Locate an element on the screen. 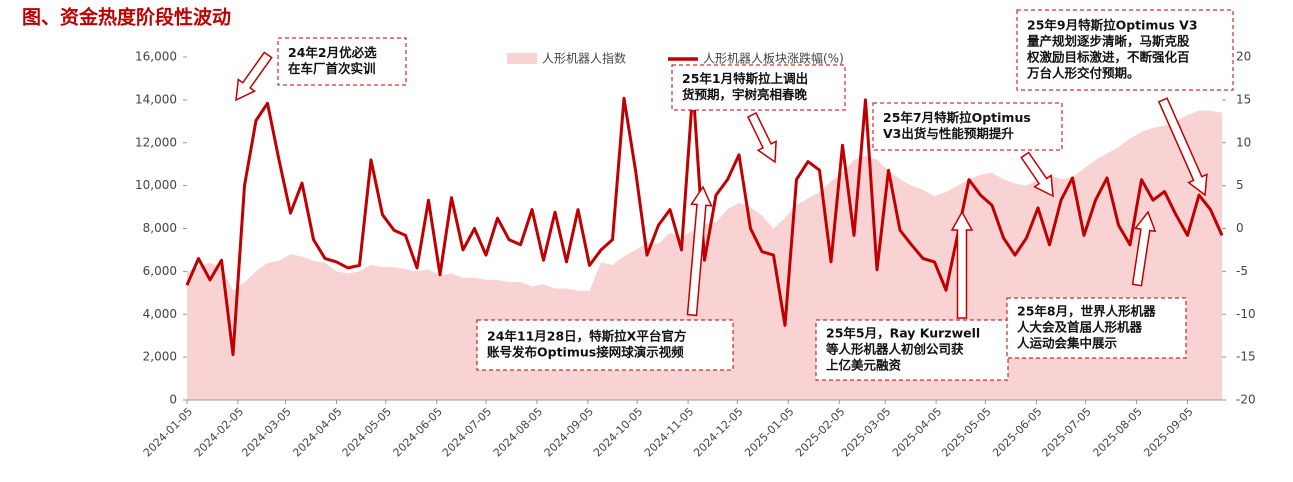 The height and width of the screenshot is (482, 1293). x-tick-label: 2024-12-05 is located at coordinates (718, 432).